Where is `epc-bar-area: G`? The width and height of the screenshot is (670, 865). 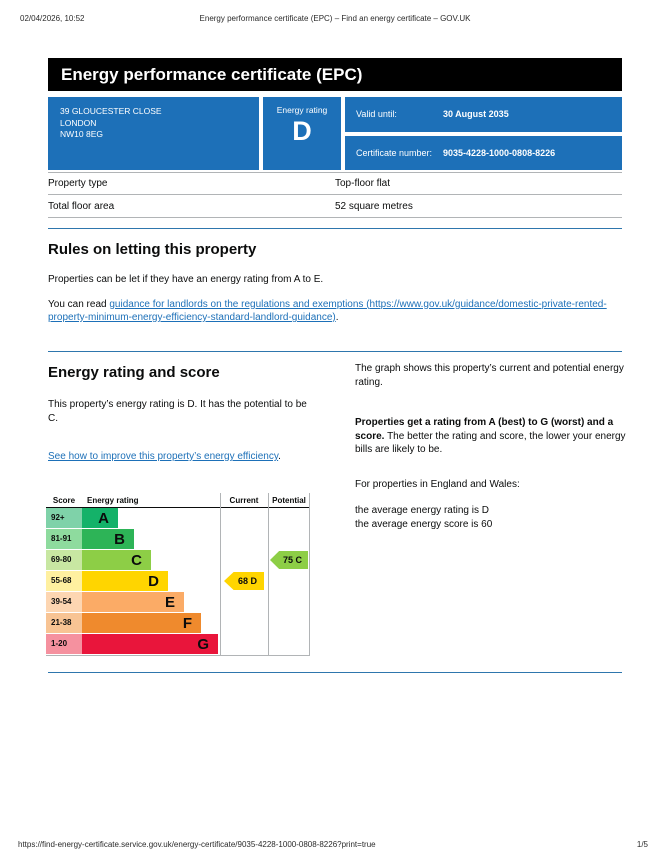
epc-bar-area: G is located at coordinates (151, 644).